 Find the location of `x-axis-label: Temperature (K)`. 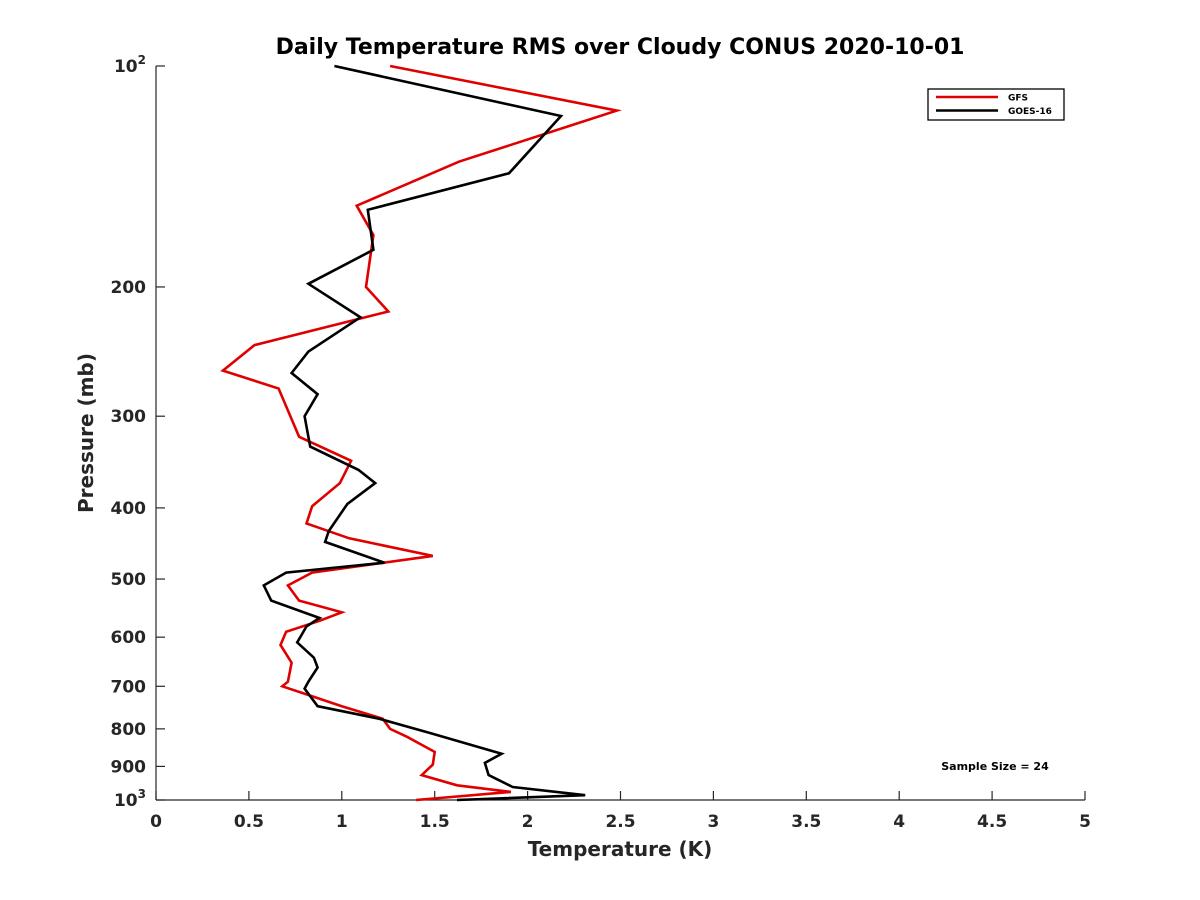

x-axis-label: Temperature (K) is located at coordinates (620, 849).